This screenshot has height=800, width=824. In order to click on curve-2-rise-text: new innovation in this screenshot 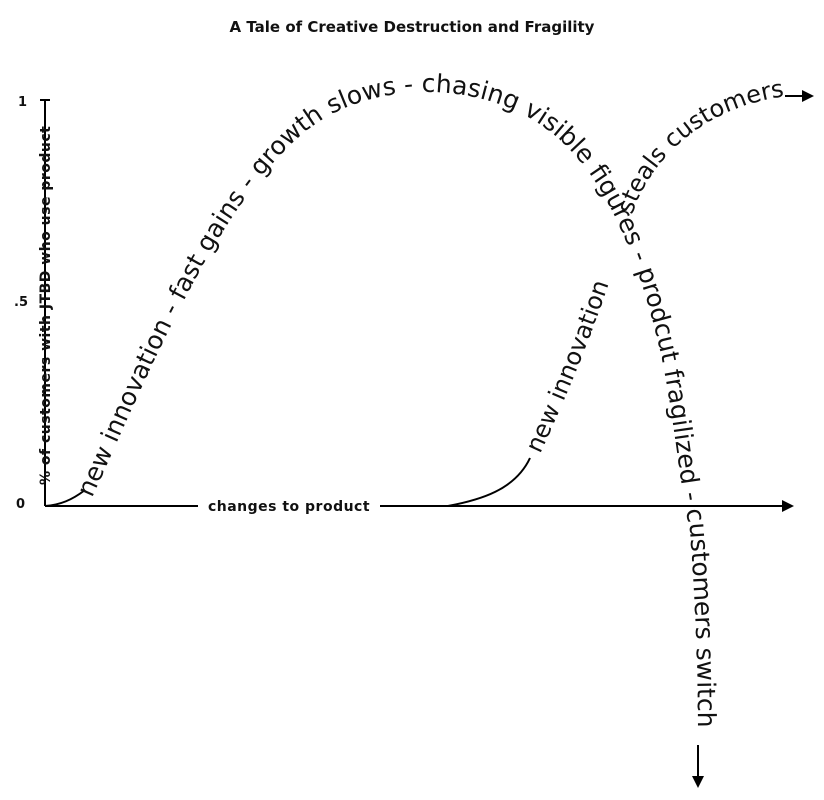, I will do `click(567, 366)`.